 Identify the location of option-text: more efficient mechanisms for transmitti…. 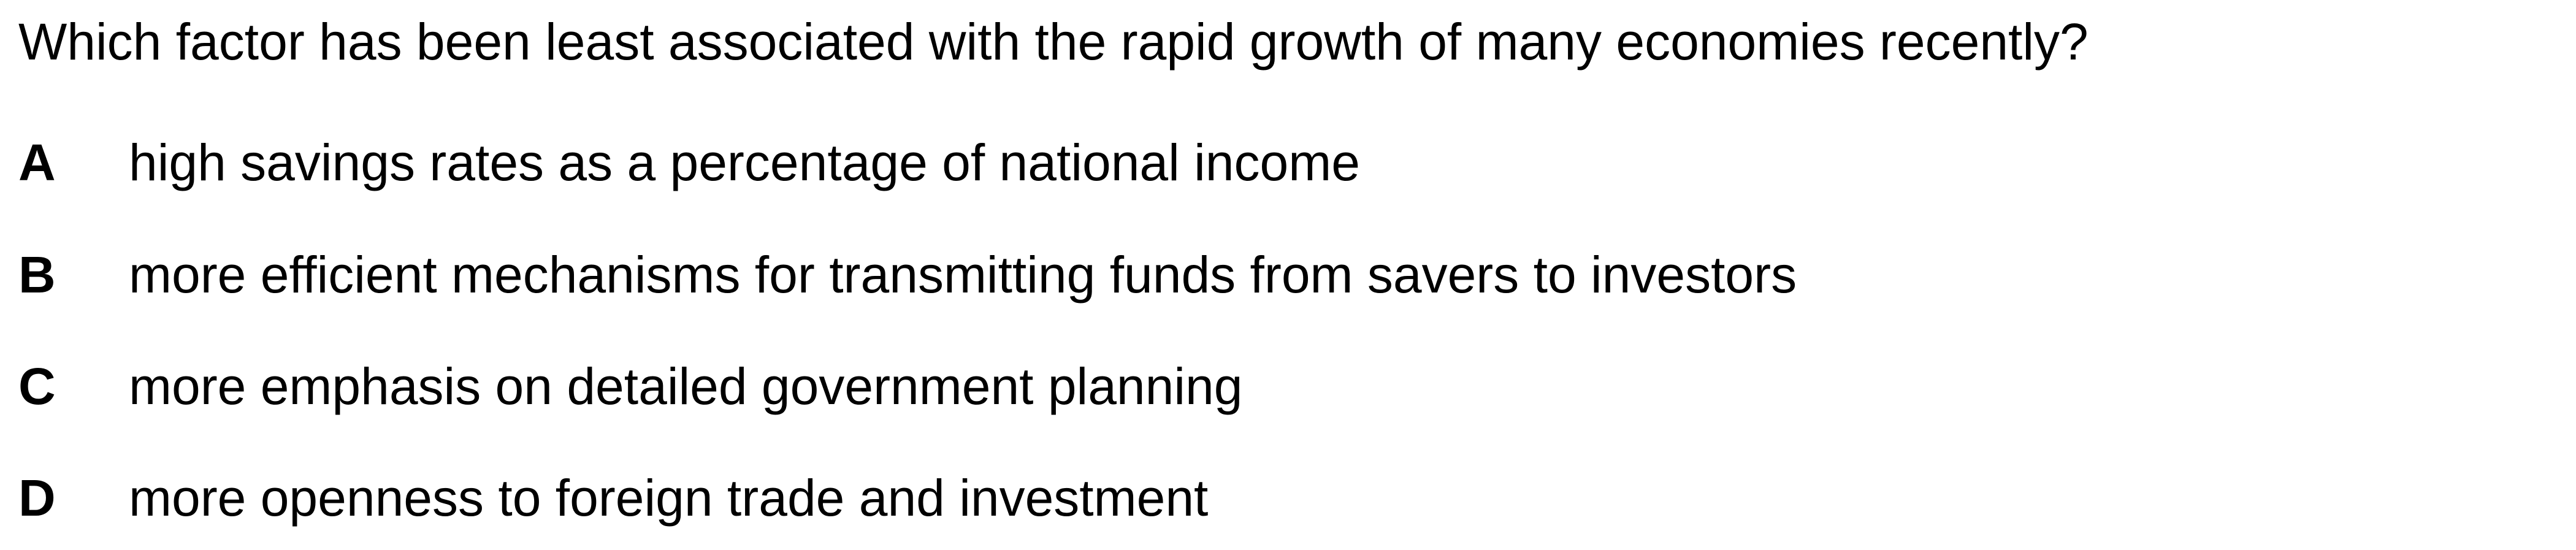
(963, 275).